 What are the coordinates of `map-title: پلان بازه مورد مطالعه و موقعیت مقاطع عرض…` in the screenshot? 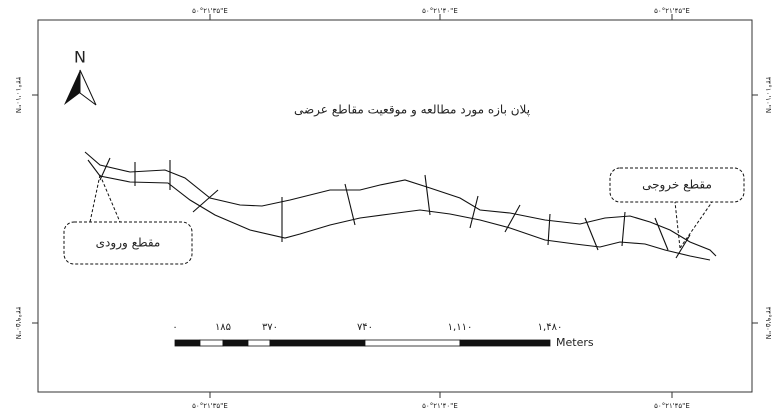 It's located at (412, 110).